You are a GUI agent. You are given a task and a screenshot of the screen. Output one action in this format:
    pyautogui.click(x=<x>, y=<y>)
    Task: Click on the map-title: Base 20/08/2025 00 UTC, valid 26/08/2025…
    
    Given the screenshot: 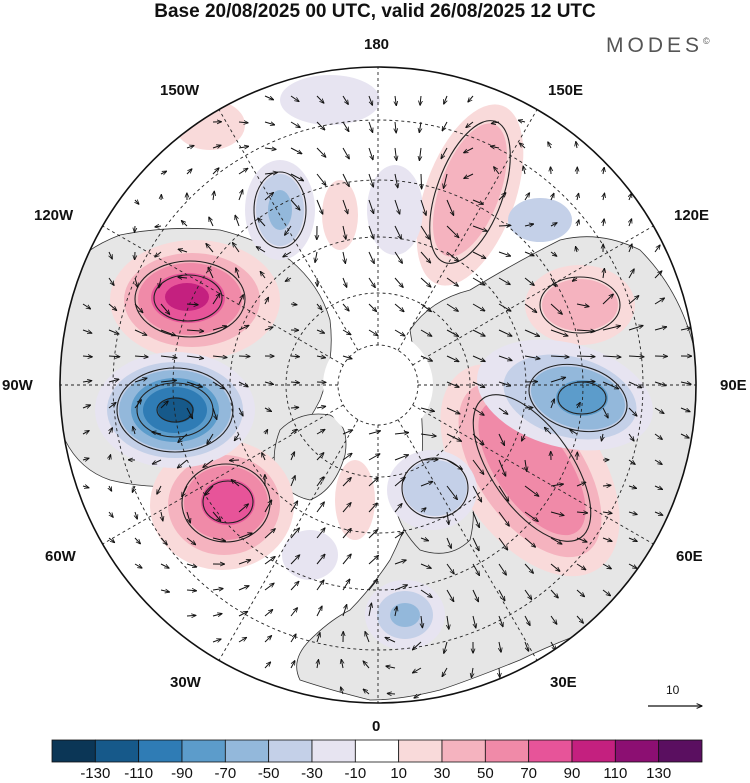 What is the action you would take?
    pyautogui.click(x=375, y=11)
    